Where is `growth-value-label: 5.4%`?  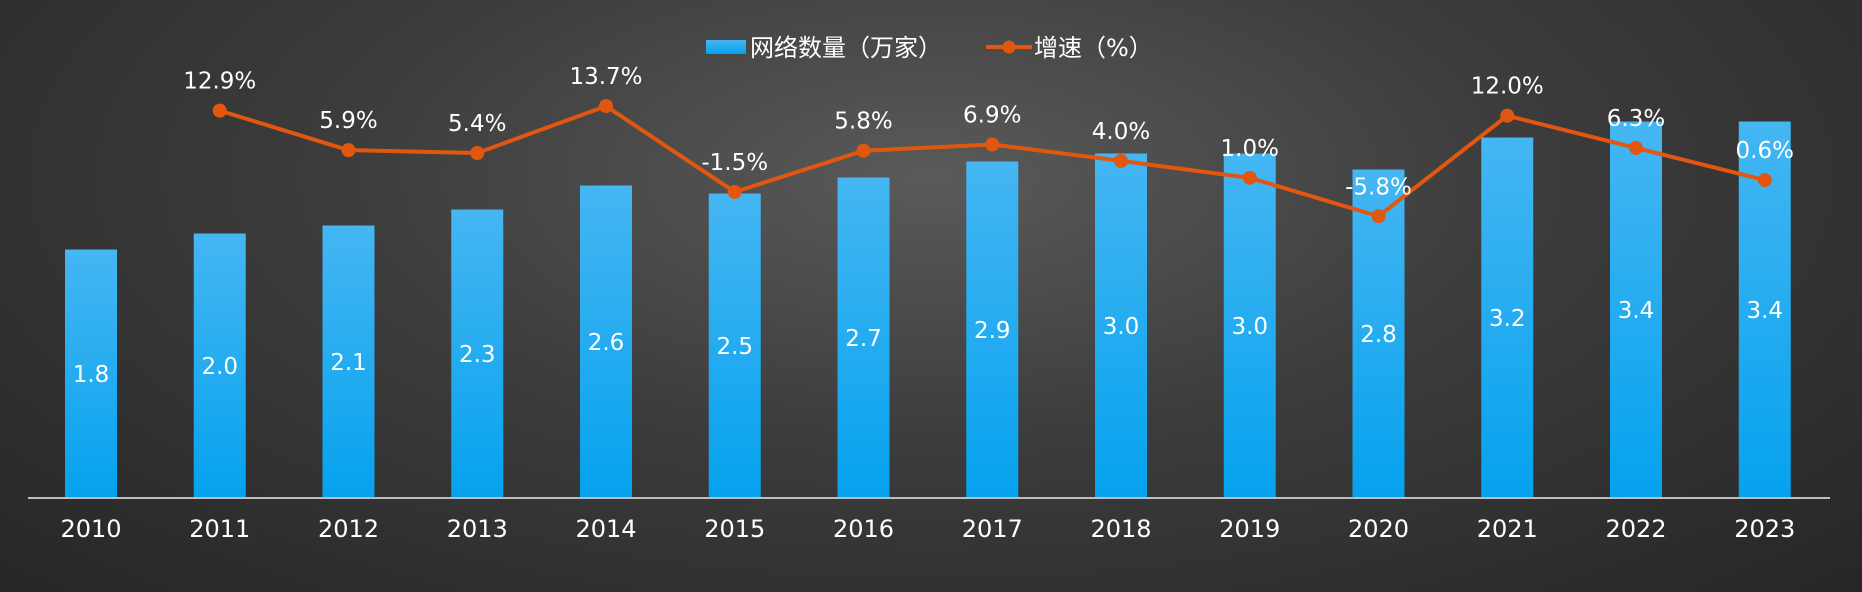 growth-value-label: 5.4% is located at coordinates (477, 124).